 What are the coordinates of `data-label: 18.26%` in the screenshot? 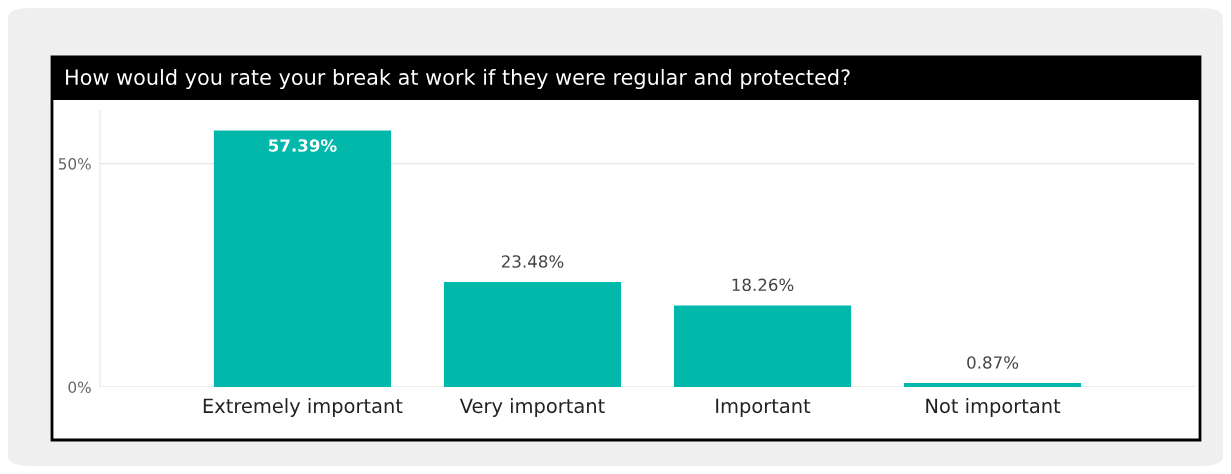 It's located at (763, 285).